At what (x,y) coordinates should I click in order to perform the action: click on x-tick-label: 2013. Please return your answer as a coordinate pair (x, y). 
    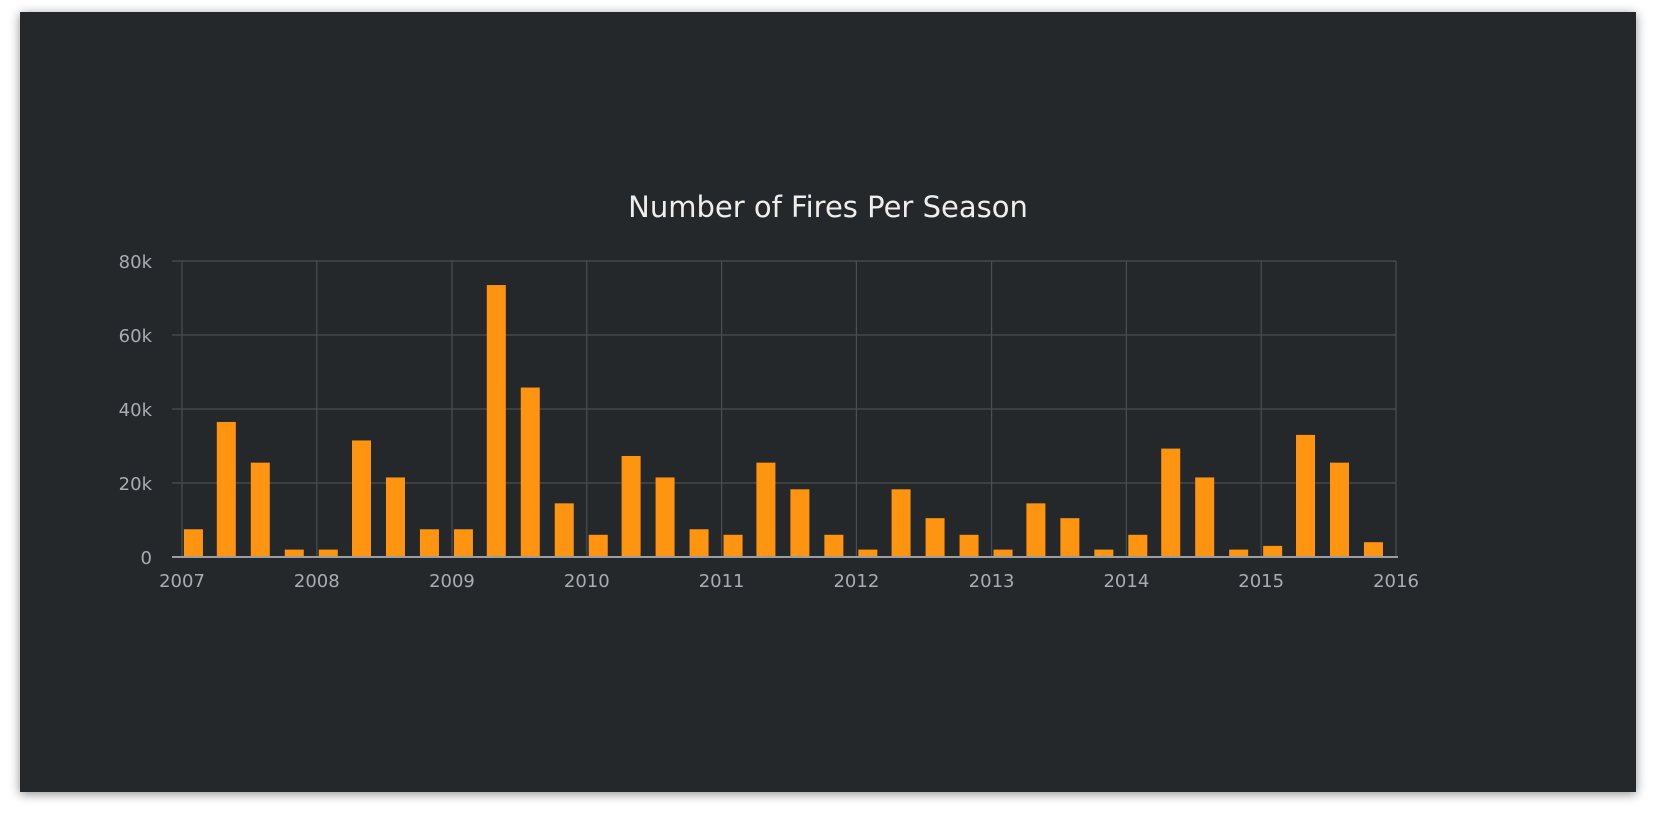
    Looking at the image, I should click on (992, 581).